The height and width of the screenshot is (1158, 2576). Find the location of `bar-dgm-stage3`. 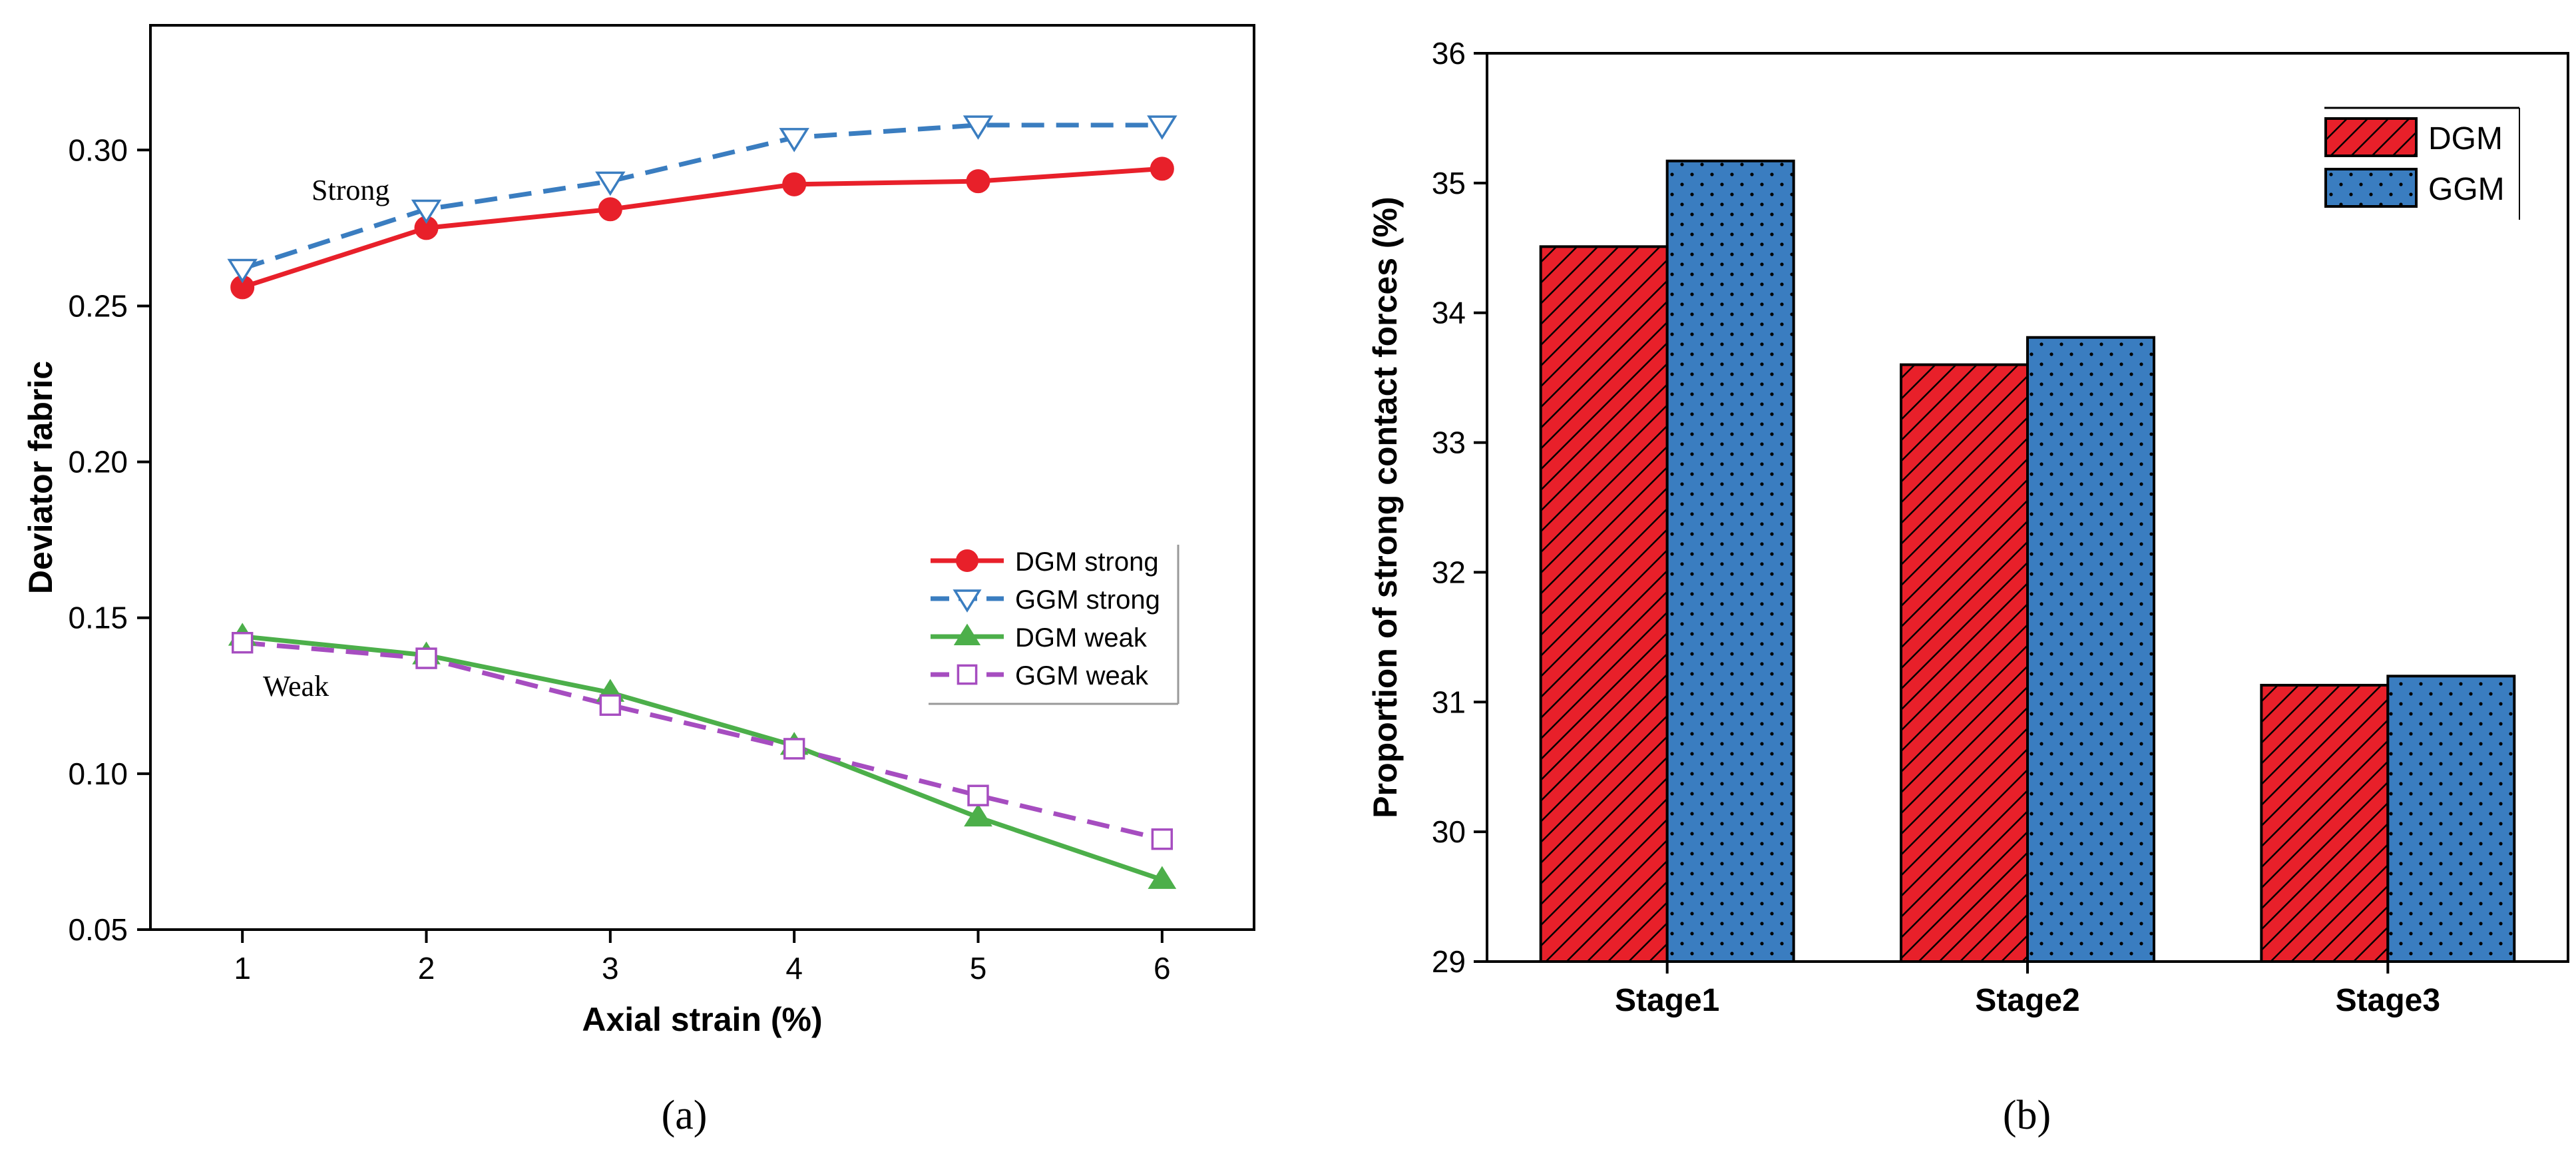

bar-dgm-stage3 is located at coordinates (2325, 823).